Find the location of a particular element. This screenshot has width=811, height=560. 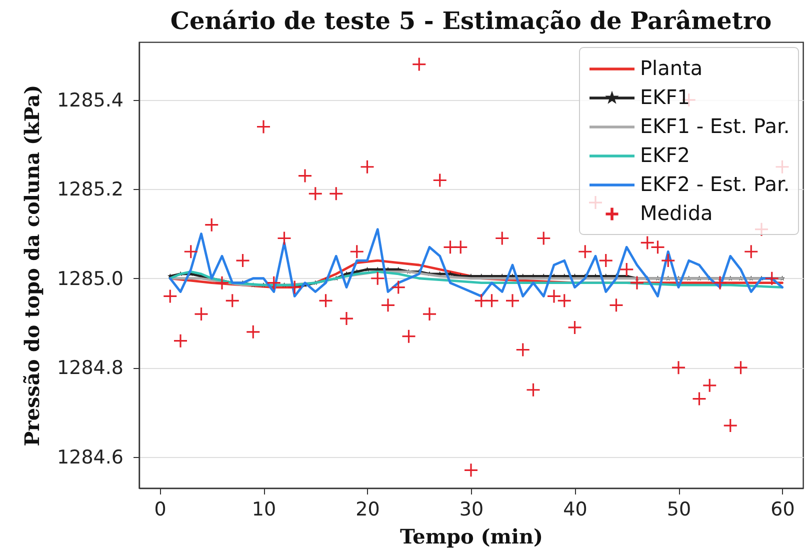

y-tick-label: 1285.4 is located at coordinates (90, 100).